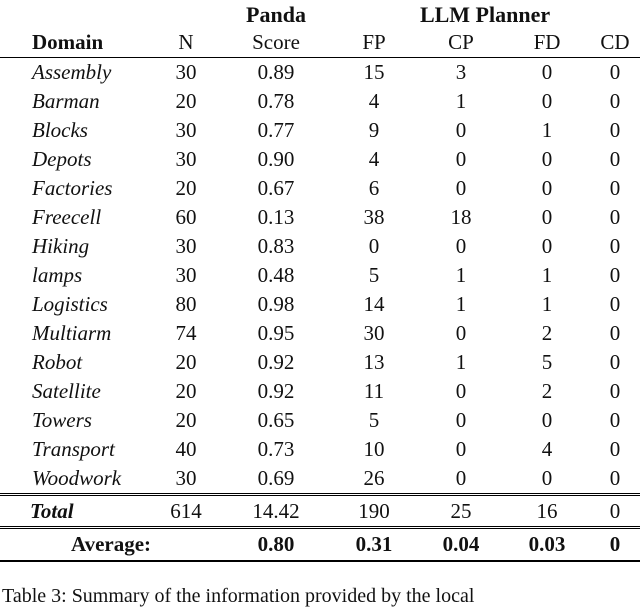 This screenshot has width=640, height=609. Describe the element at coordinates (461, 72) in the screenshot. I see `cp-cell: 3` at that location.